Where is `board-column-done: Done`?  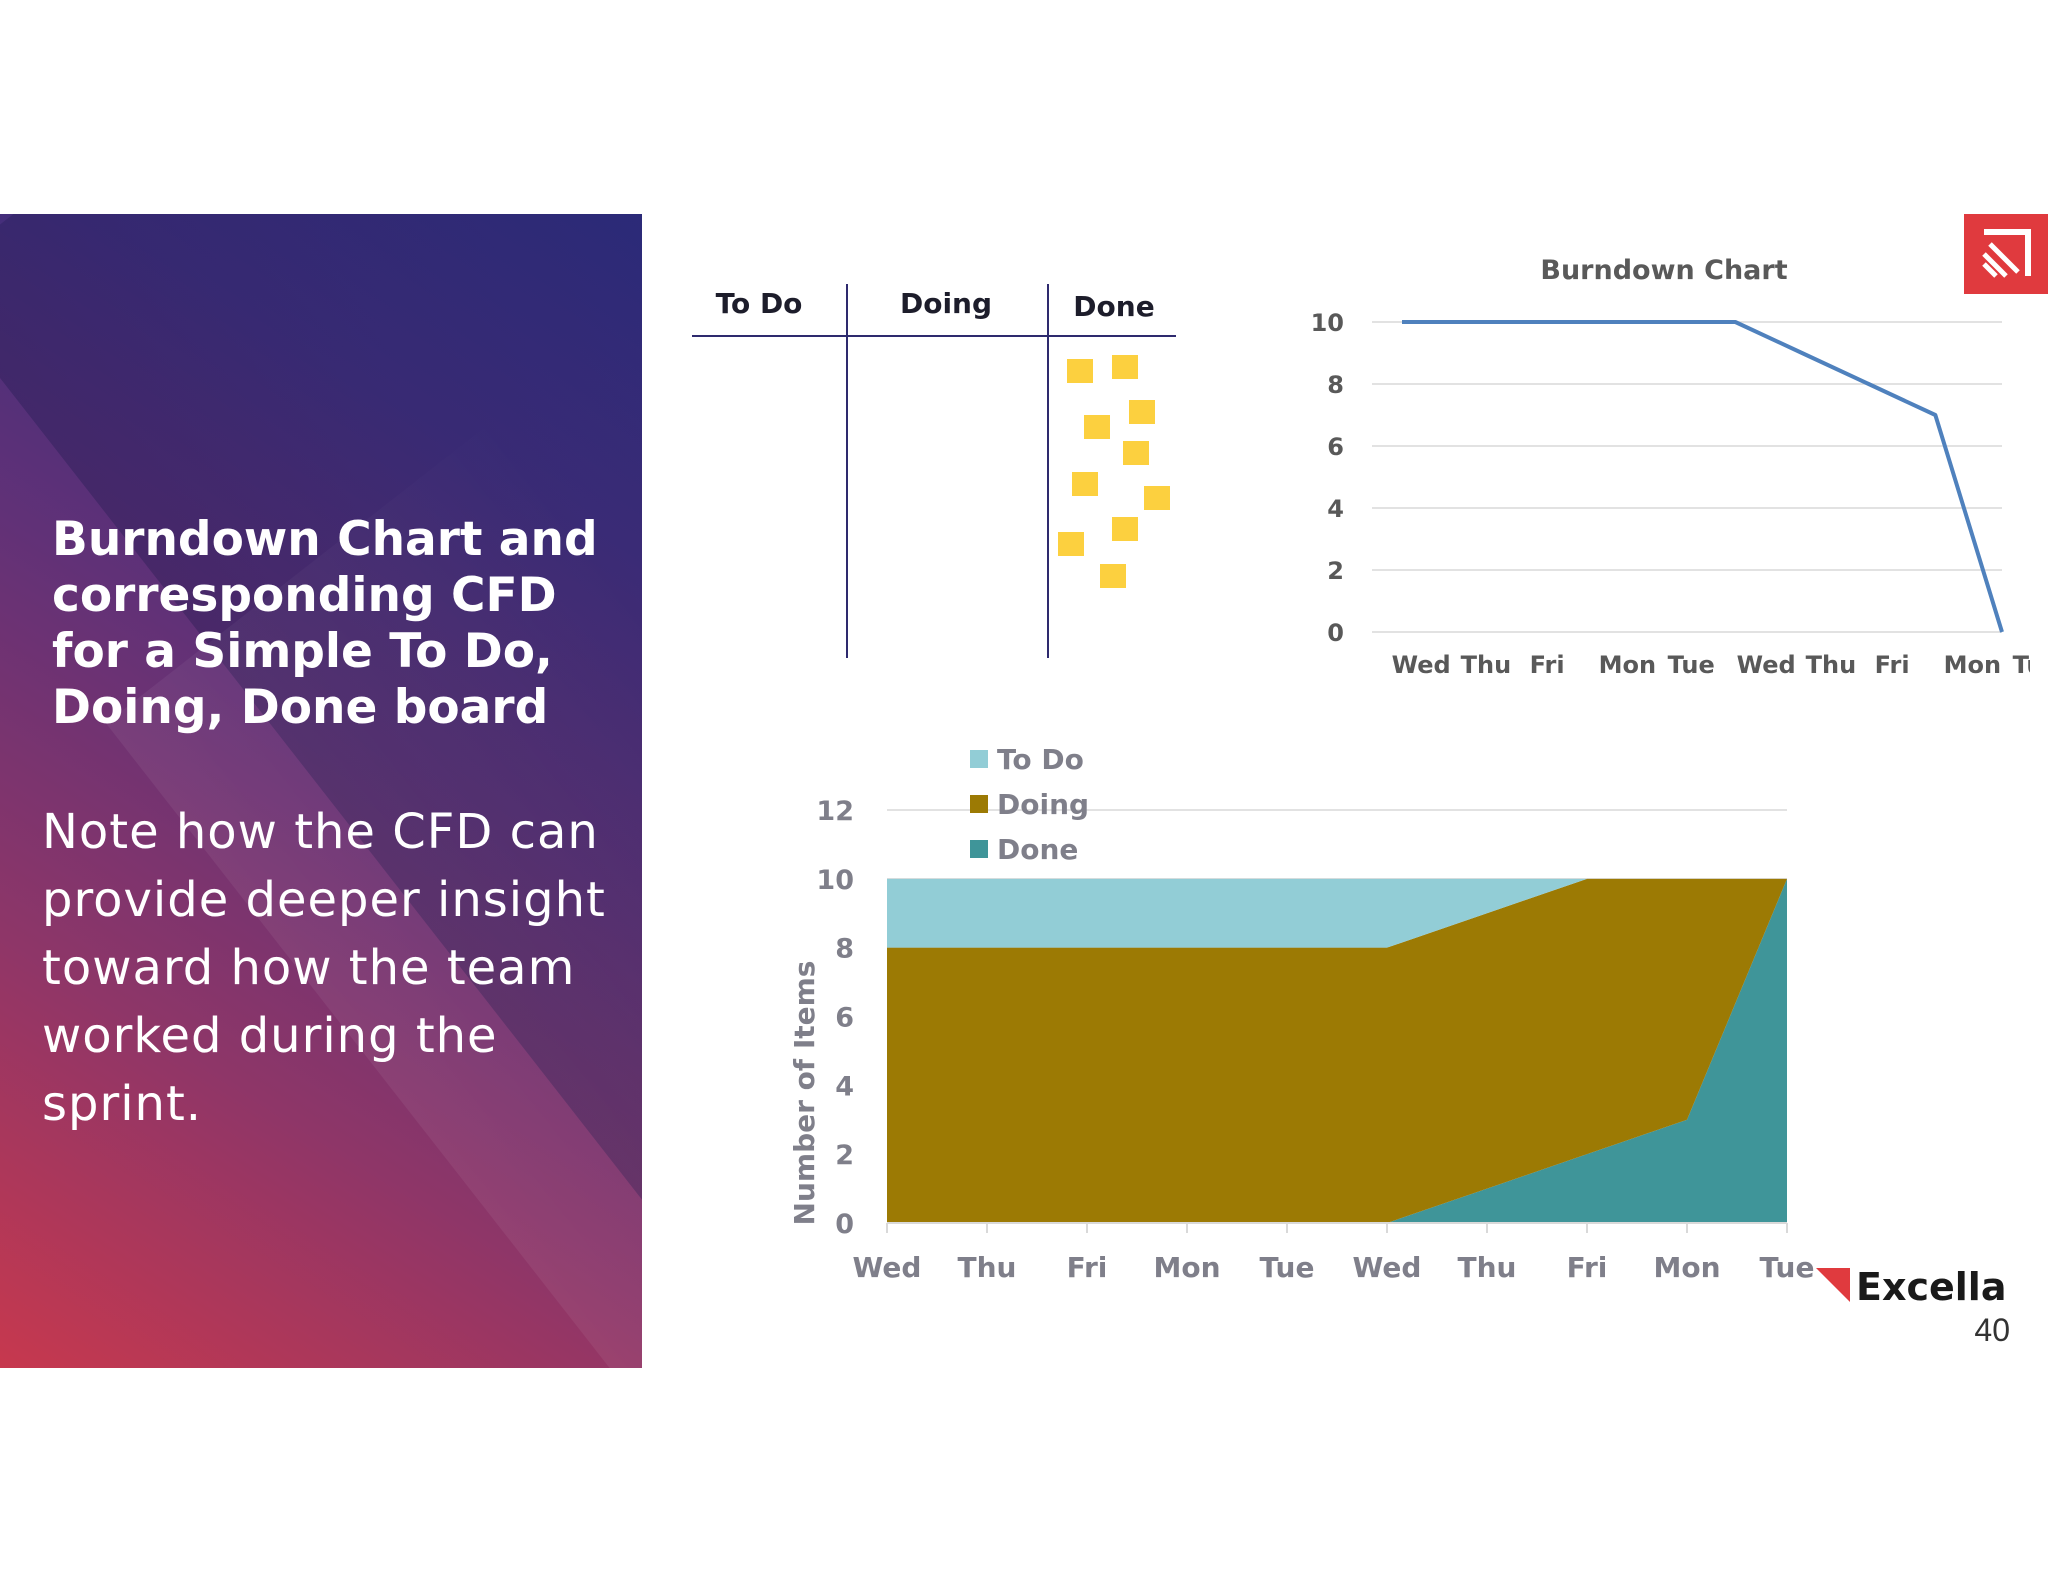 board-column-done: Done is located at coordinates (1113, 306).